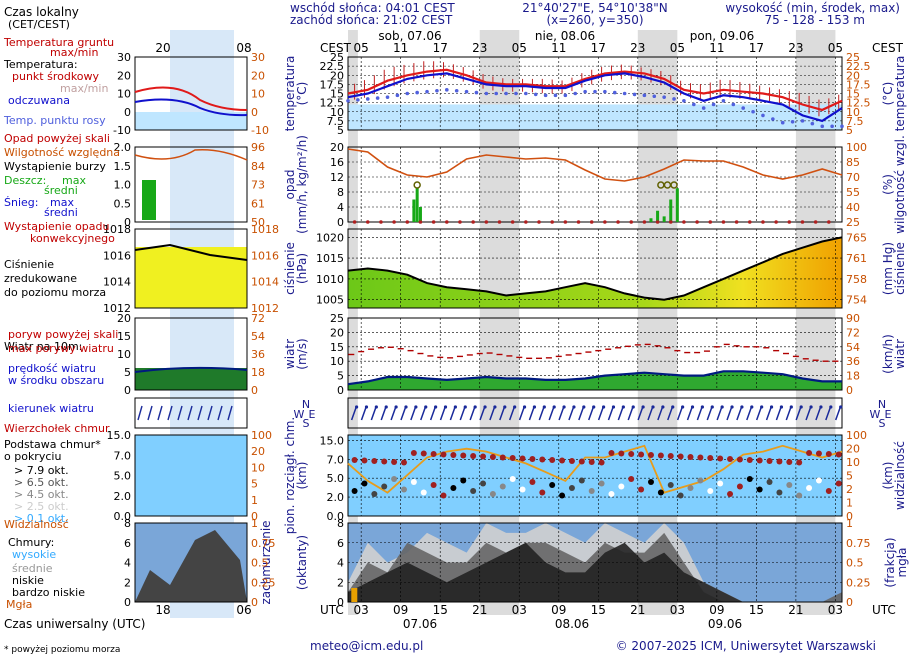 The width and height of the screenshot is (910, 660). Describe the element at coordinates (372, 8) in the screenshot. I see `sunrise-text: wschód słońca: 04:01 CEST` at that location.